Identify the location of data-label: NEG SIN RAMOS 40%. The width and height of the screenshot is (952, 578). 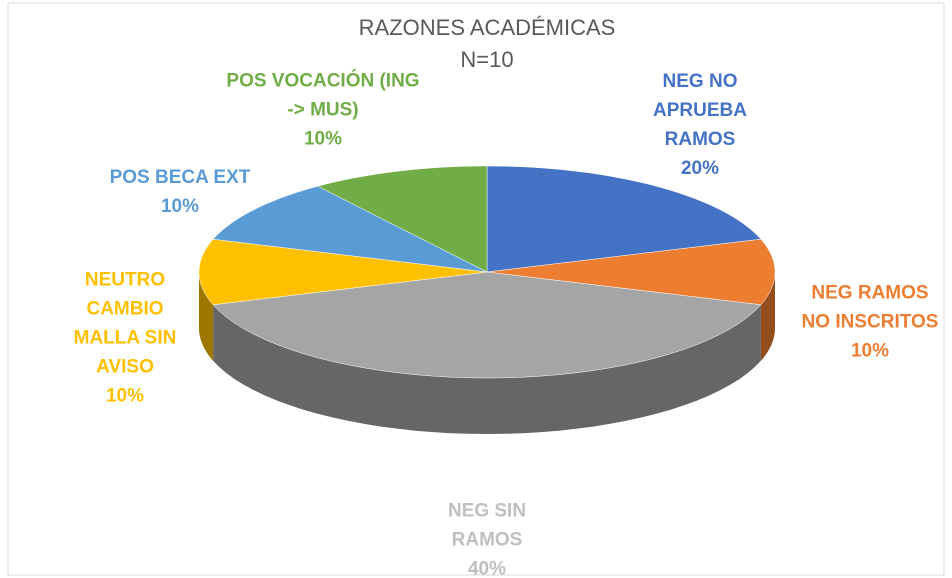
(487, 537).